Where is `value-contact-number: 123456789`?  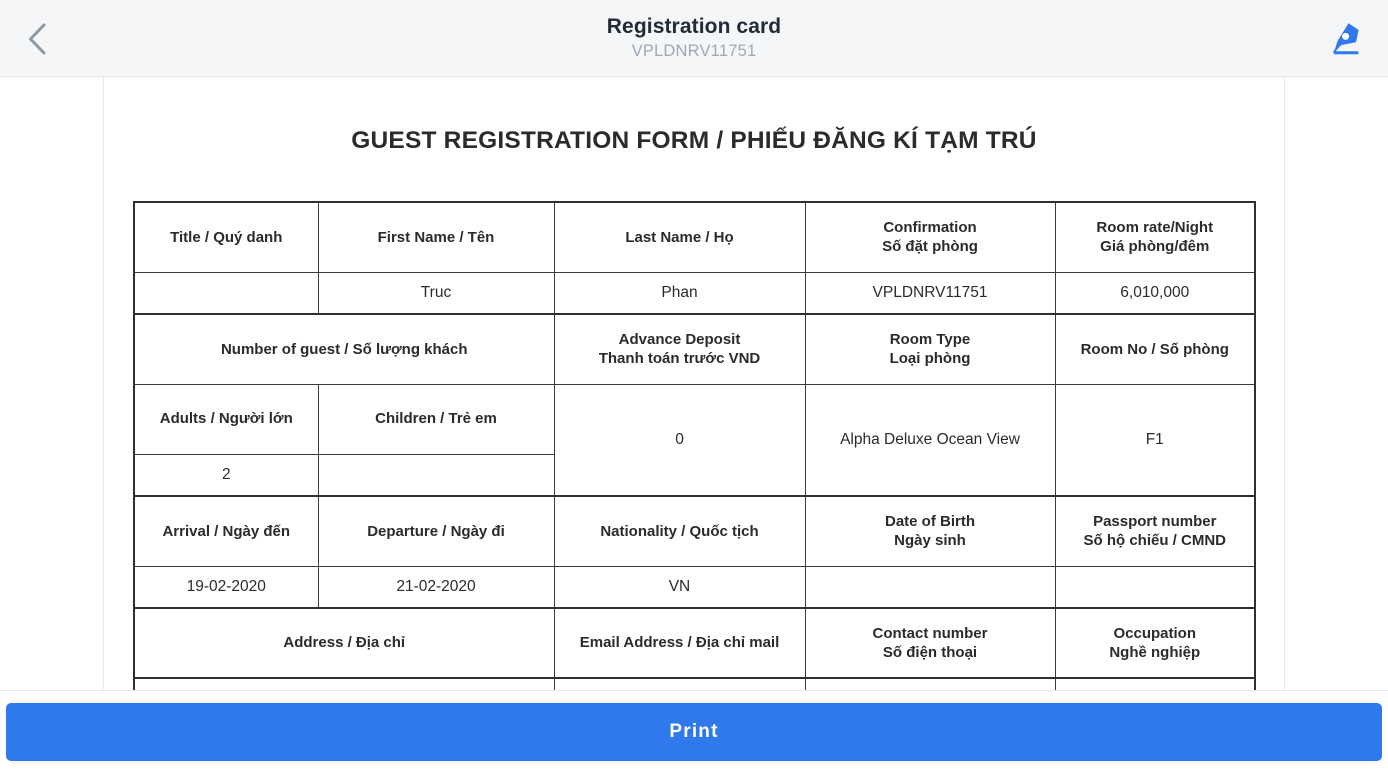 value-contact-number: 123456789 is located at coordinates (930, 683).